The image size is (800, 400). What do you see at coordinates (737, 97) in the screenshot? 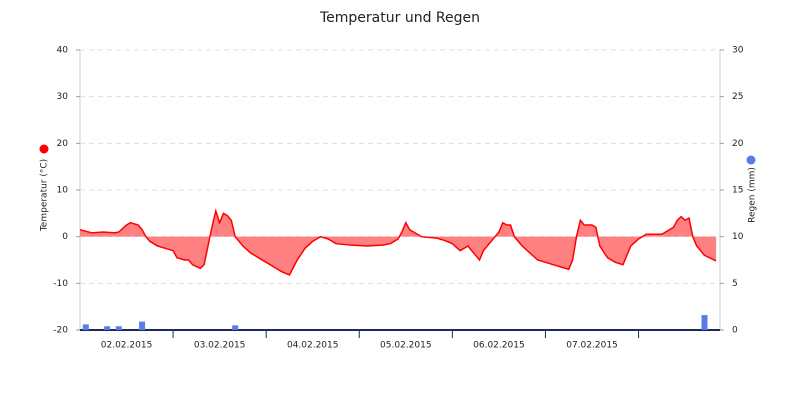
I see `y2-tick-label: 25` at bounding box center [737, 97].